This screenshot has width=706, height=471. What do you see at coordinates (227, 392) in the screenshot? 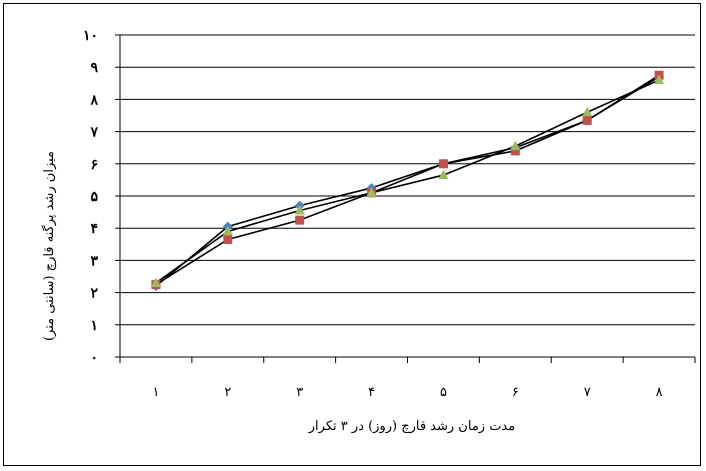
I see `x-tick-label: ۲` at bounding box center [227, 392].